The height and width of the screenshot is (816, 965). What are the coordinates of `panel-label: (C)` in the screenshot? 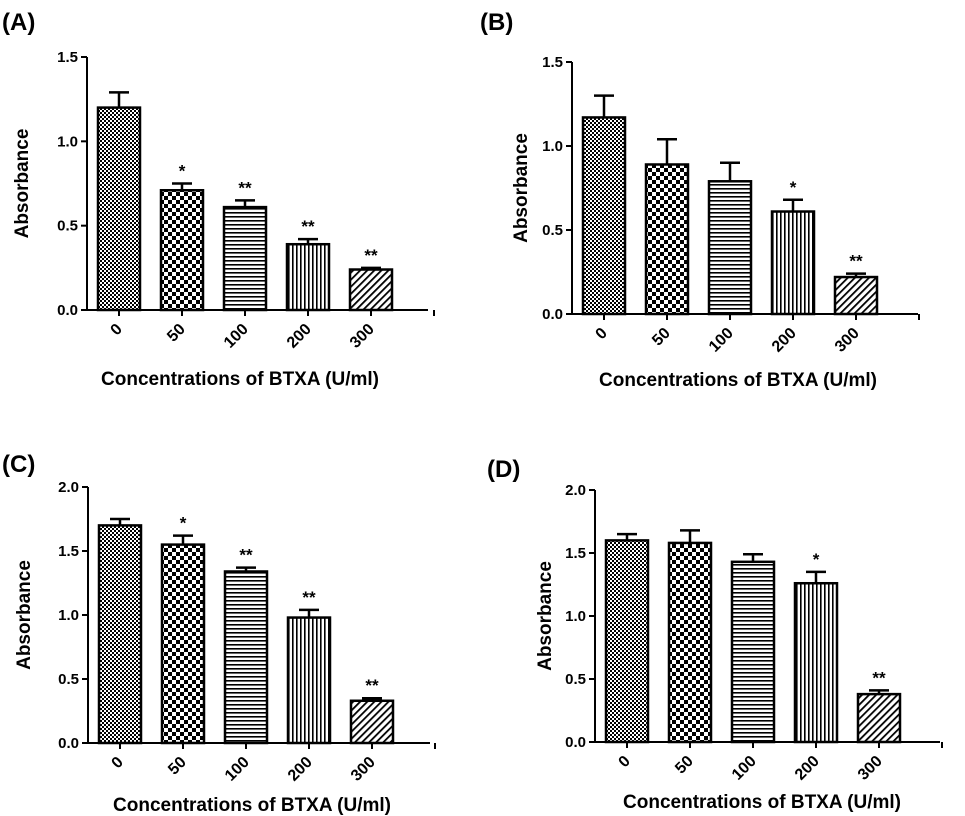 It's located at (18, 464).